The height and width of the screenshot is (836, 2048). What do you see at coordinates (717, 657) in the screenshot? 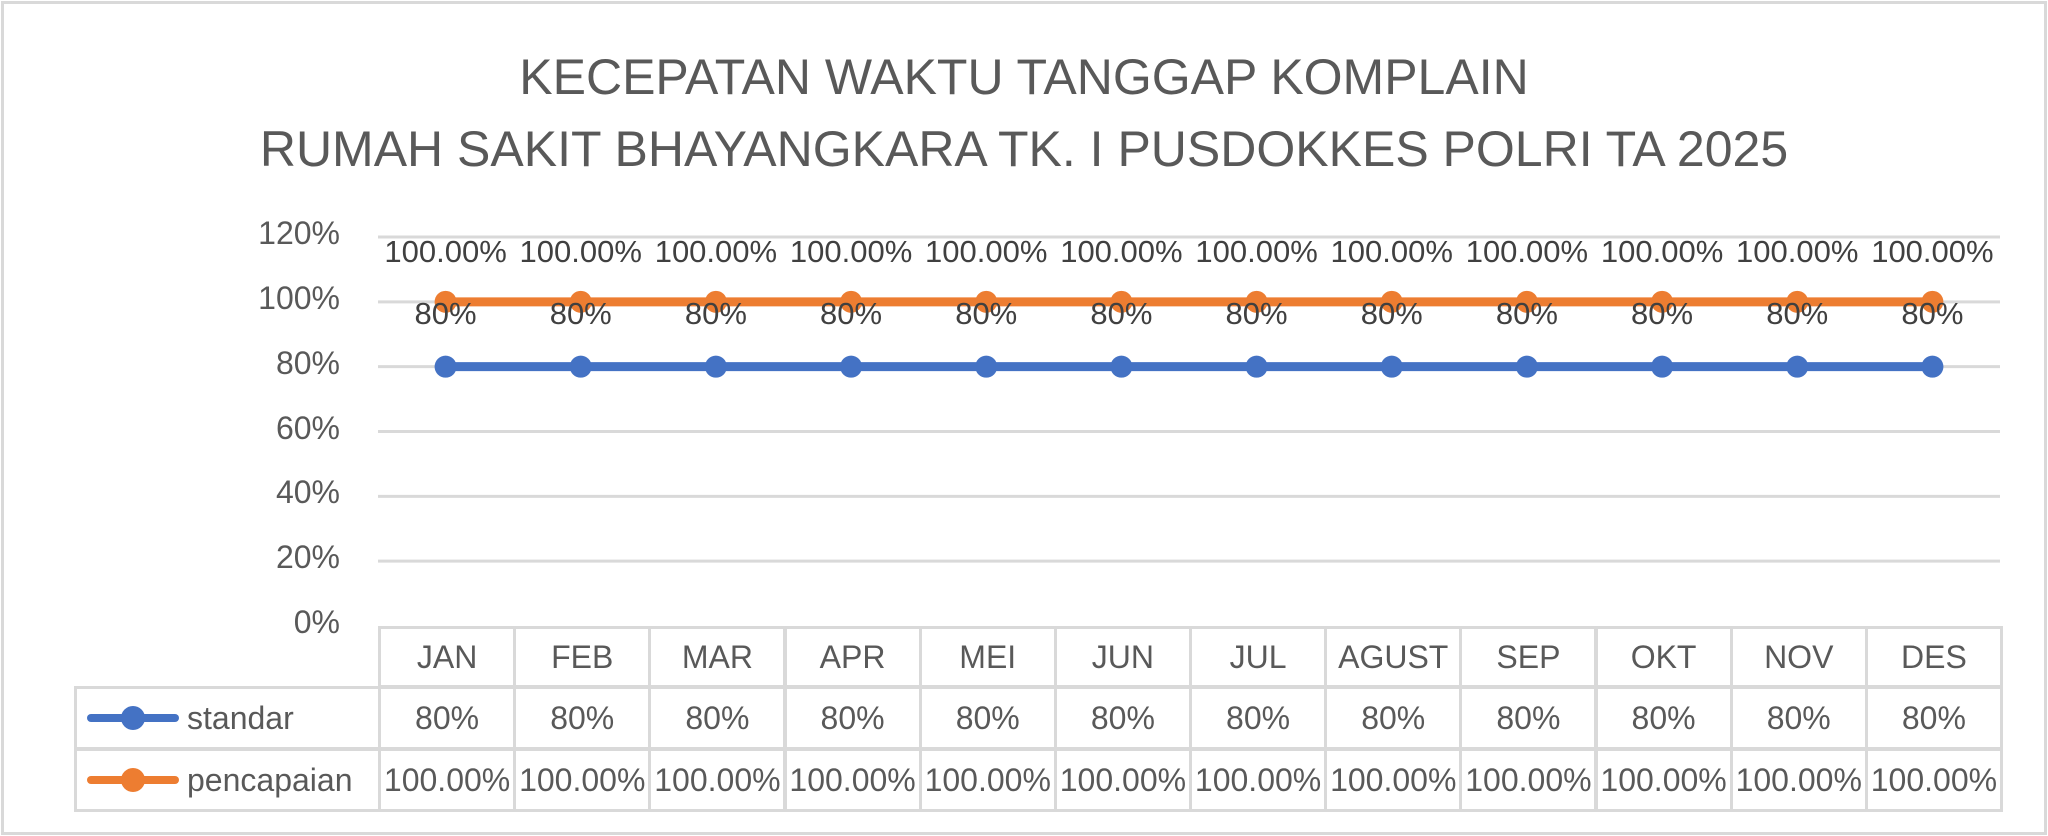
I see `table-header-cell: MAR` at bounding box center [717, 657].